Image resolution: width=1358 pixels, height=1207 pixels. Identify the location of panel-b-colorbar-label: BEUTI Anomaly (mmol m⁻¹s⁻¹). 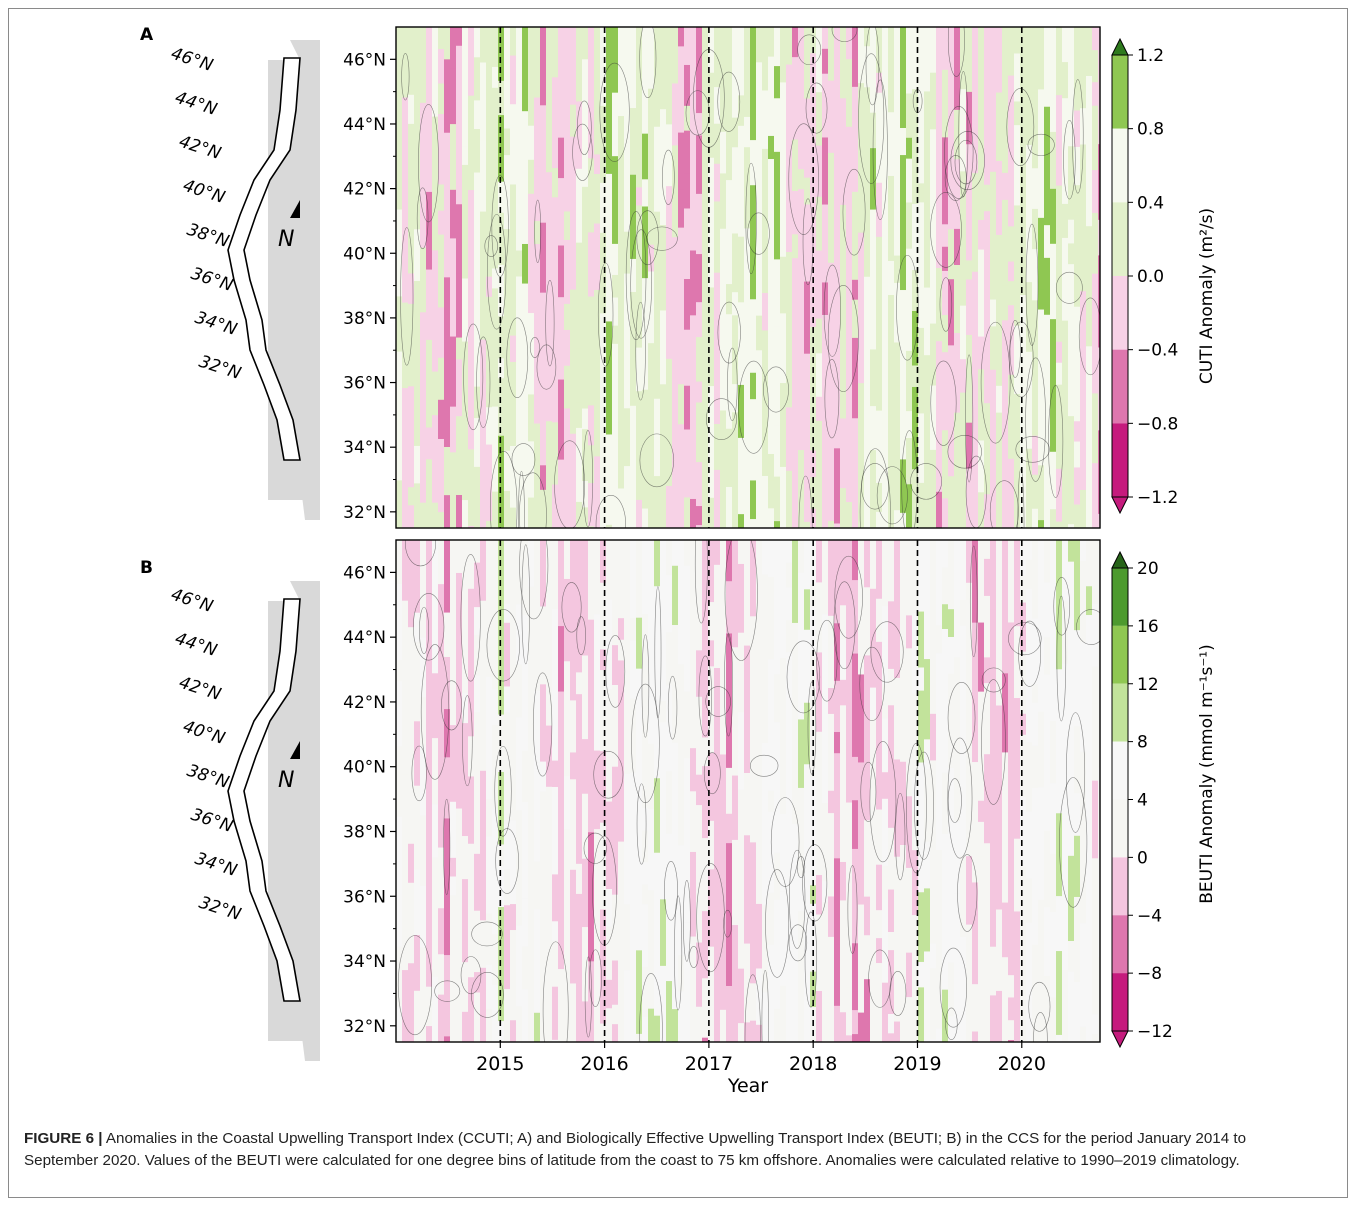
(1207, 774).